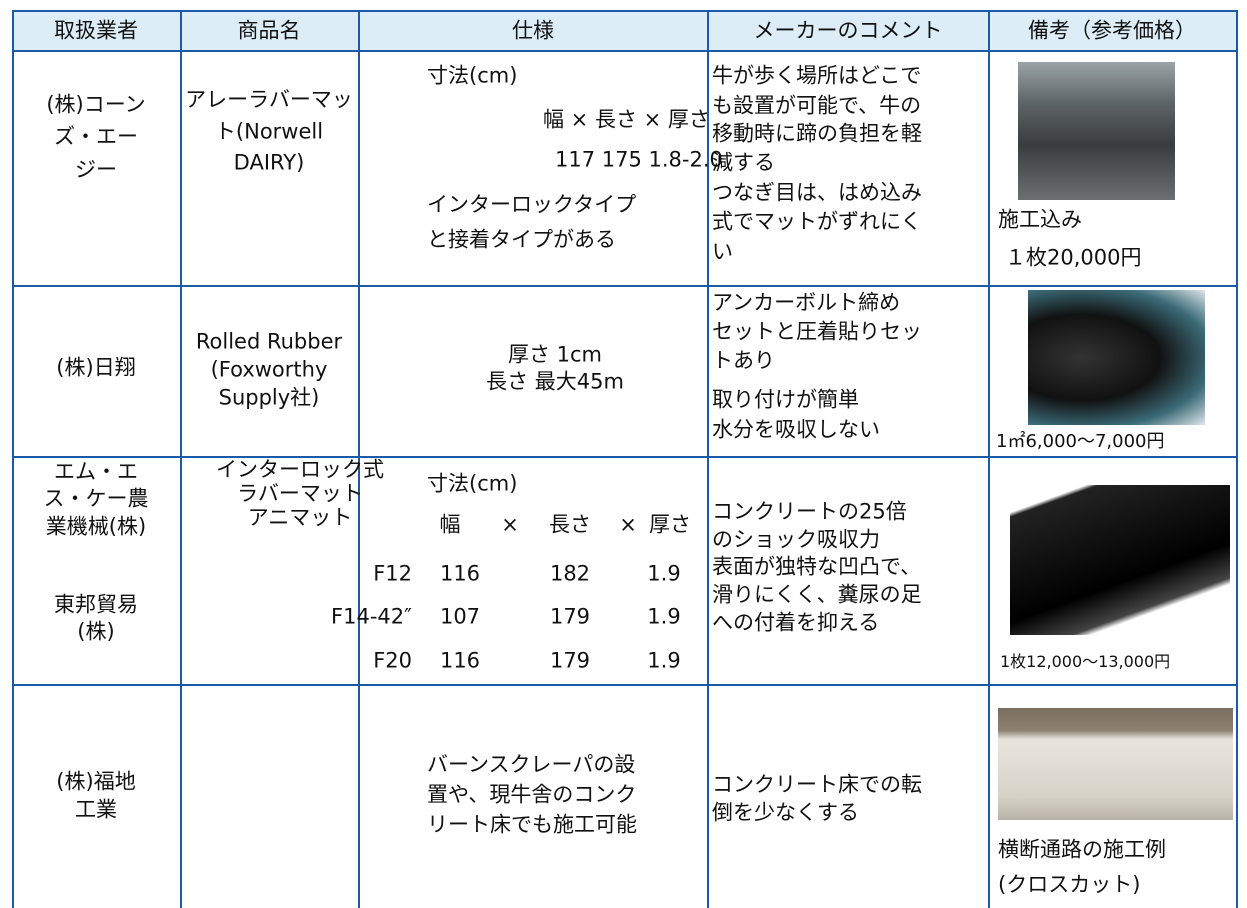 Image resolution: width=1247 pixels, height=908 pixels. I want to click on comment-text: 牛が歩く場所はどこで, so click(817, 75).